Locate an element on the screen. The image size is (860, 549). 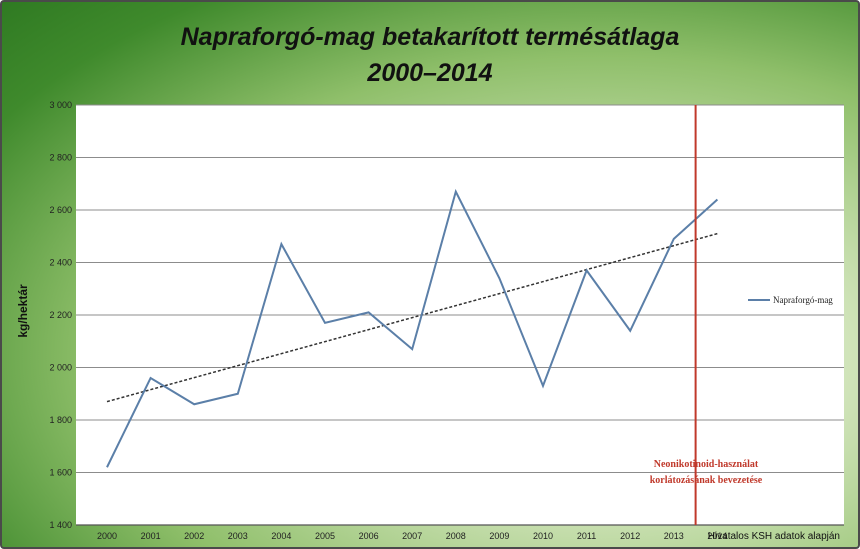
y-tick-label: 2 600 is located at coordinates (60, 210).